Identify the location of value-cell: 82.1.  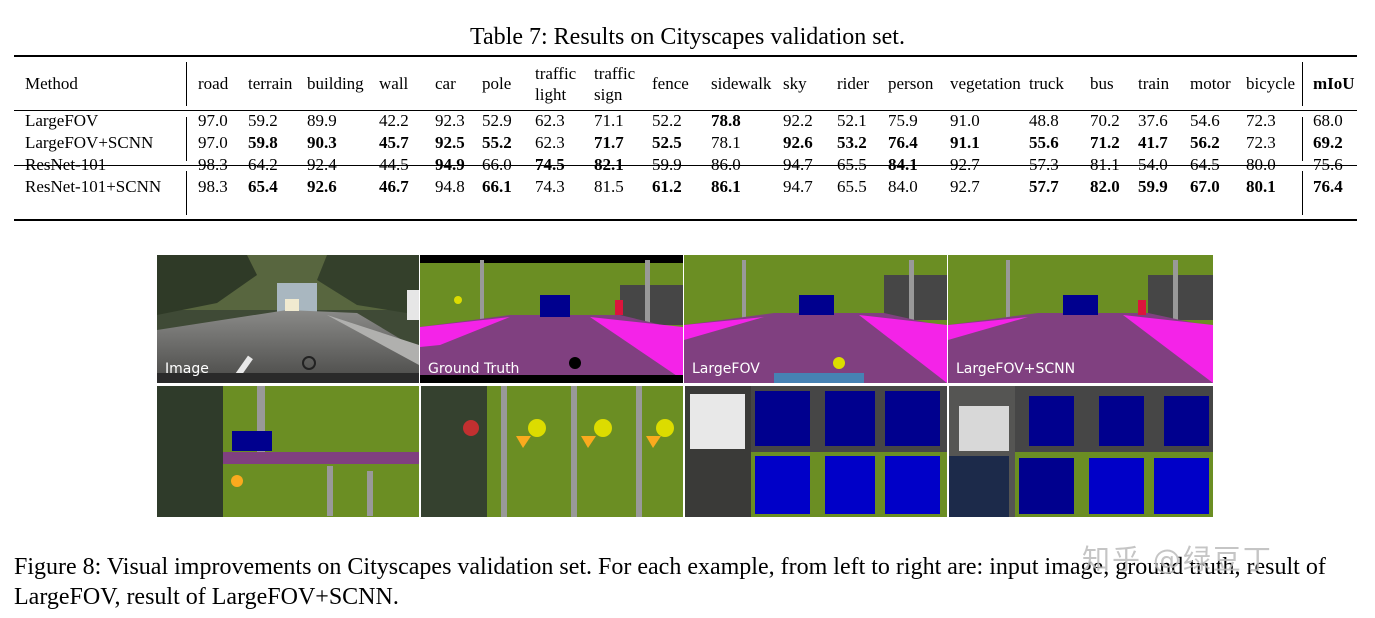
(609, 164).